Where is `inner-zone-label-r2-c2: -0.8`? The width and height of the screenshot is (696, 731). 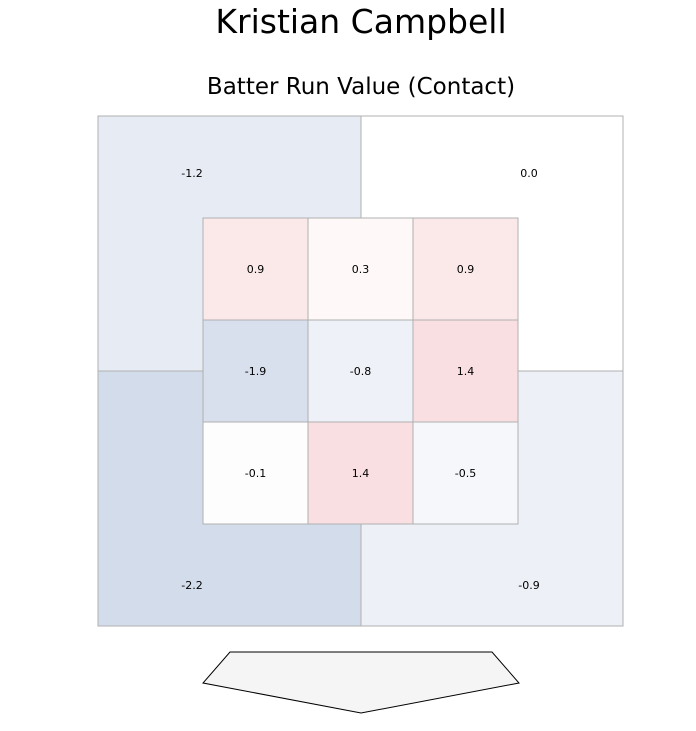
inner-zone-label-r2-c2: -0.8 is located at coordinates (360, 371).